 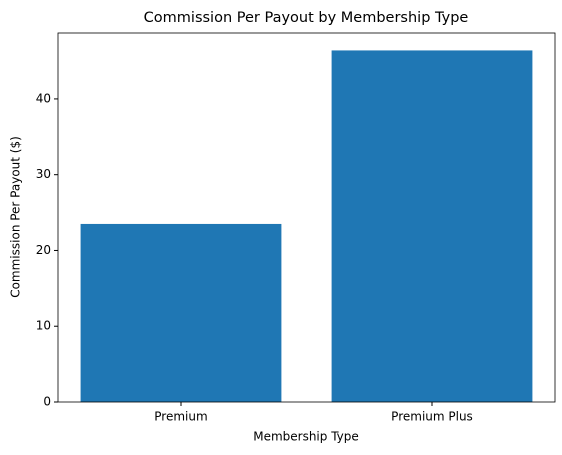 What do you see at coordinates (432, 417) in the screenshot?
I see `x-tick-label: Premium Plus` at bounding box center [432, 417].